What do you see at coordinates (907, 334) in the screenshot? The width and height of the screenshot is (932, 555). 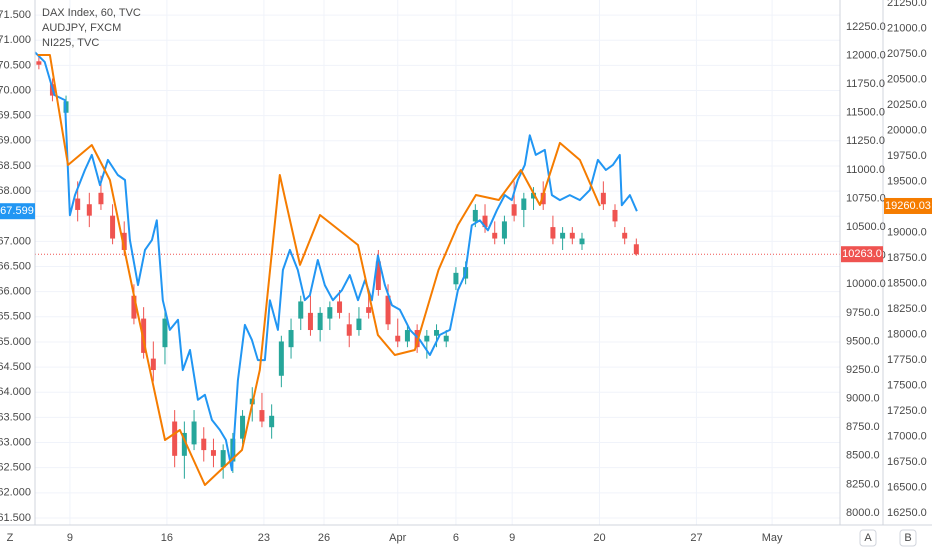 I see `y-tick-label: 18000.0` at bounding box center [907, 334].